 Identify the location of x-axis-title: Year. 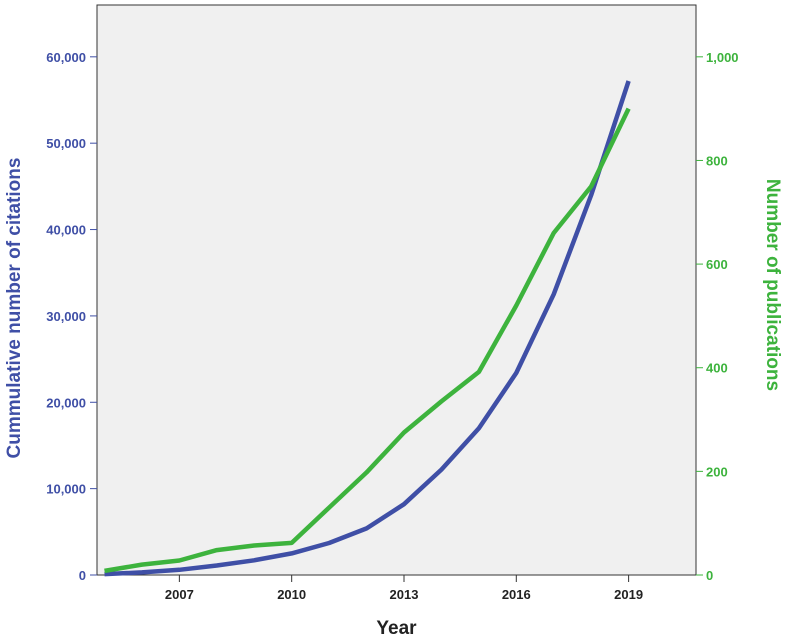
(396, 628).